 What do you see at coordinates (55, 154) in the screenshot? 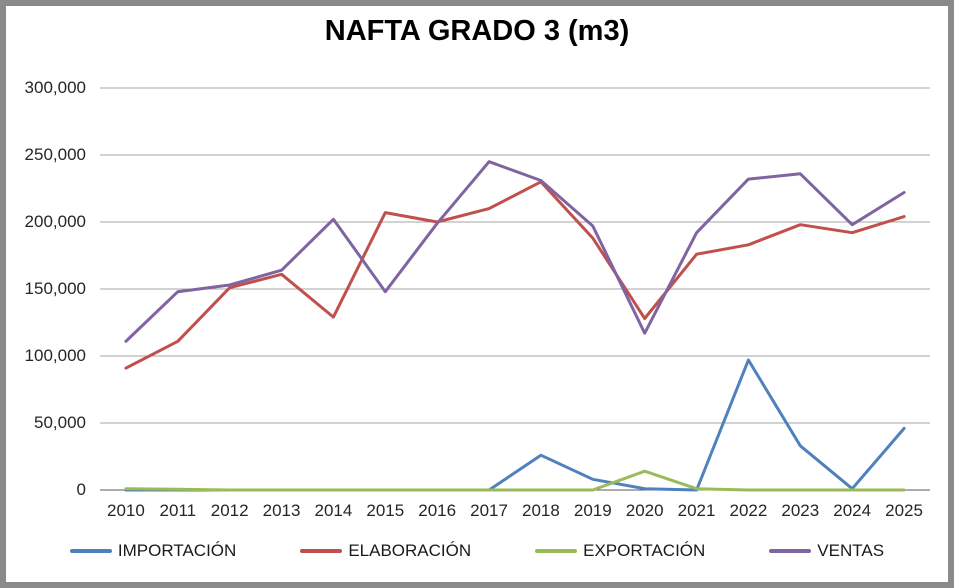
I see `y-axis-label: 250,000` at bounding box center [55, 154].